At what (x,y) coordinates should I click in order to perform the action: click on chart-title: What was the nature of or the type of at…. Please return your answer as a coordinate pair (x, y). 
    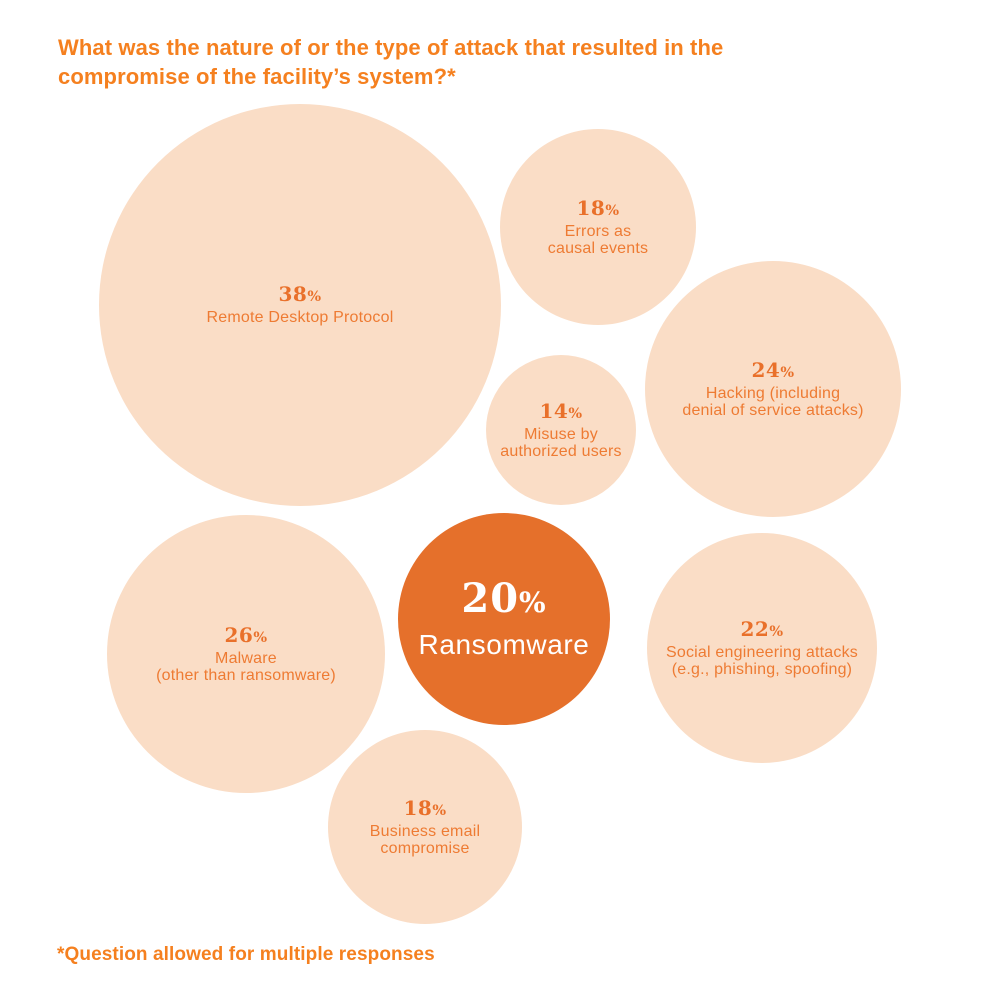
    Looking at the image, I should click on (390, 62).